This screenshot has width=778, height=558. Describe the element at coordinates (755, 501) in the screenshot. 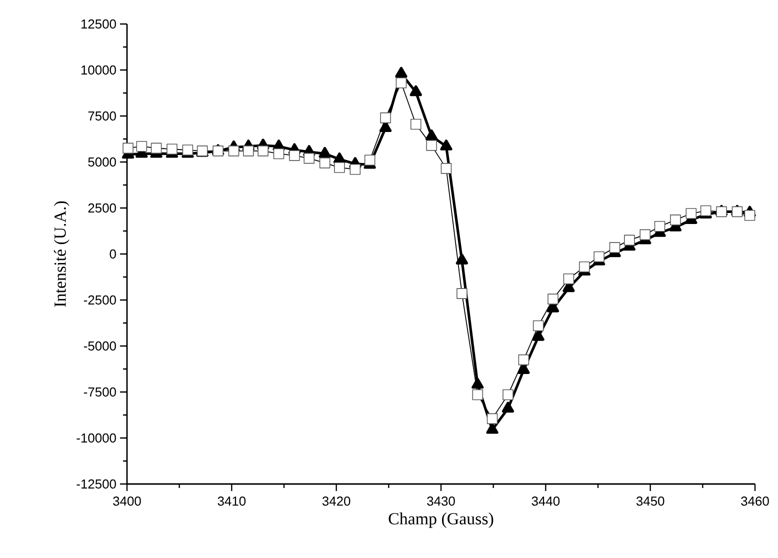

I see `x-tick-label: 3460` at that location.